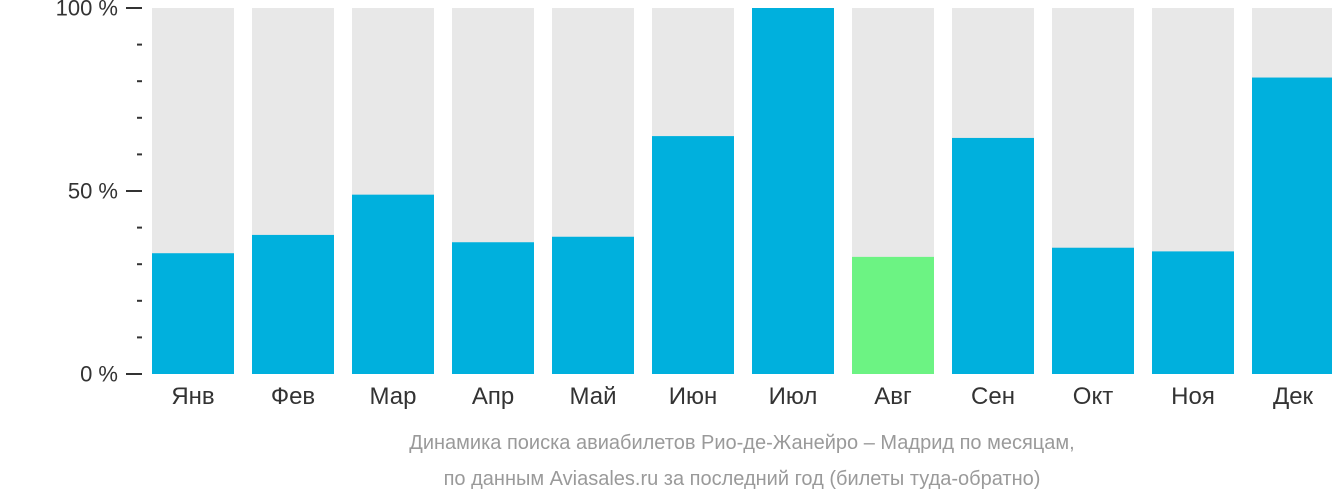  I want to click on x-category-label: Янв, so click(192, 396).